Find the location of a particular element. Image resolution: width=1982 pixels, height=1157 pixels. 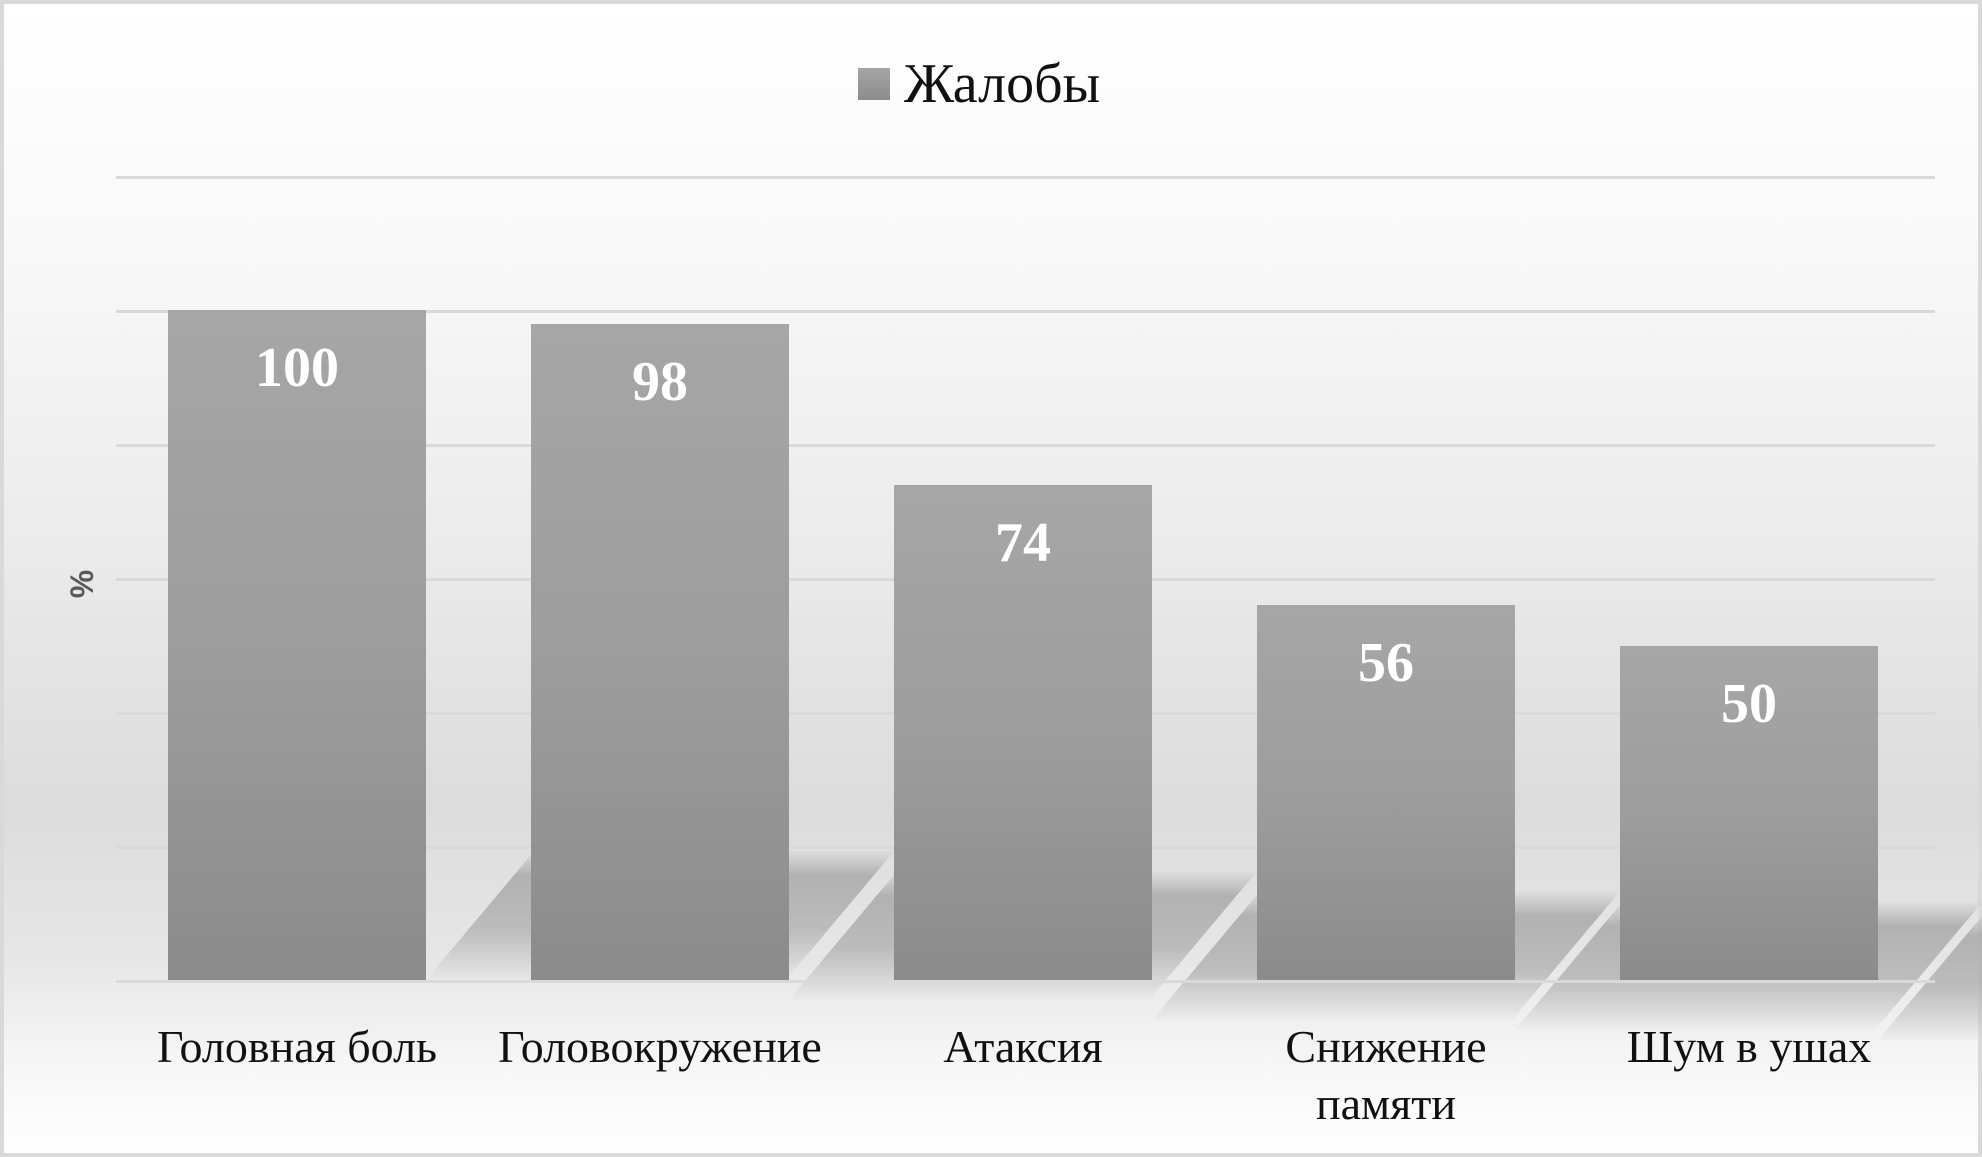

bar-memory-decline: 56 is located at coordinates (1386, 792).